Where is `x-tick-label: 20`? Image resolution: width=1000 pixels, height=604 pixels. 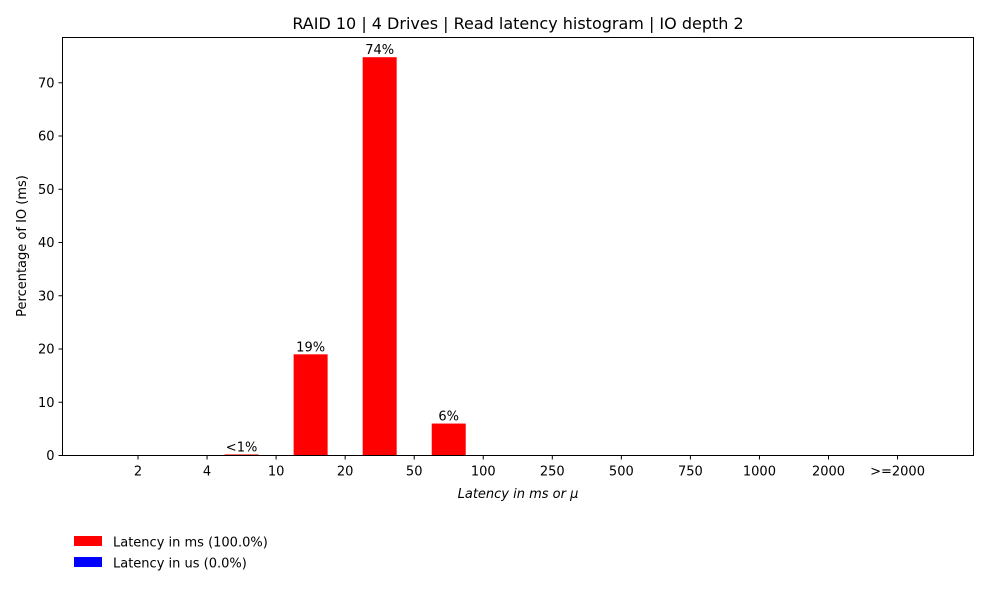 x-tick-label: 20 is located at coordinates (345, 472).